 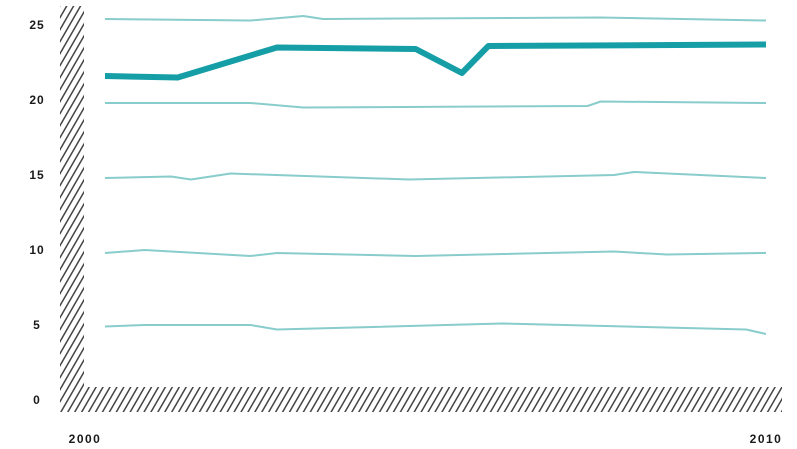 I want to click on y-tick-label: 15, so click(x=36, y=175).